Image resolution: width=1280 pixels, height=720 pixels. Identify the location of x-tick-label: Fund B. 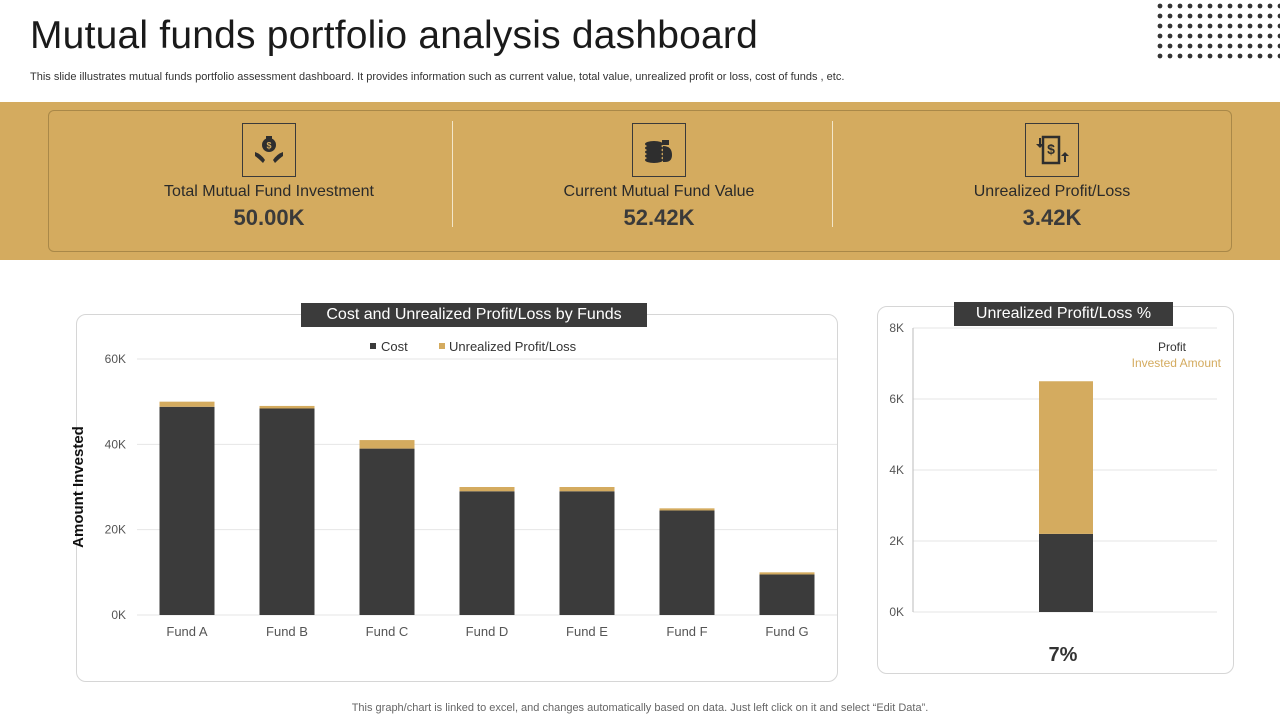
(287, 631).